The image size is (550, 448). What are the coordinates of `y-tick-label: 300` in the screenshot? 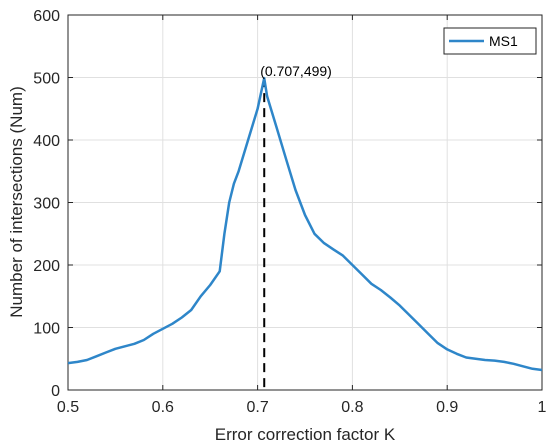 It's located at (46, 204).